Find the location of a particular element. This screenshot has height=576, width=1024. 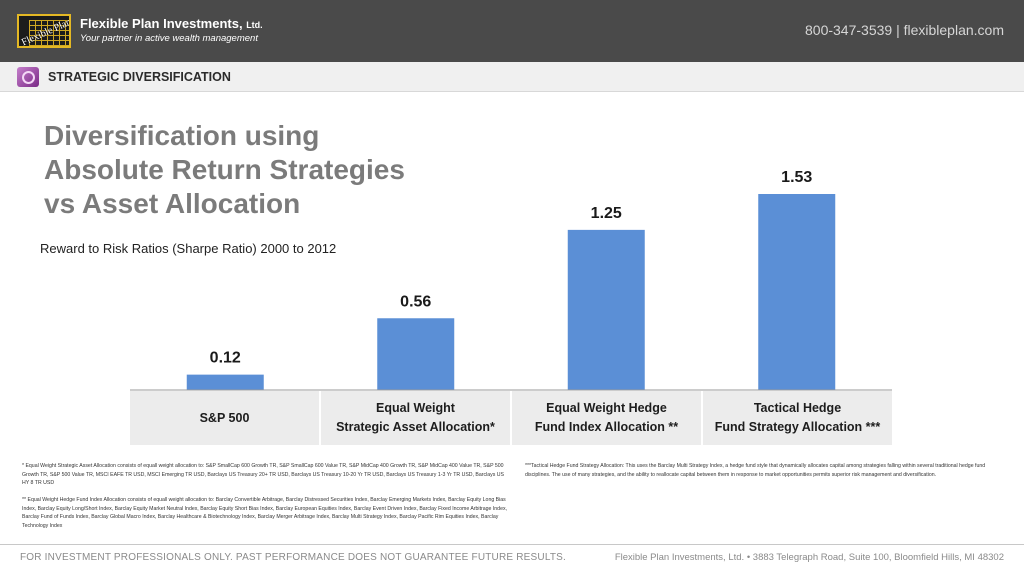

category-cell: S&P 500 is located at coordinates (225, 418).